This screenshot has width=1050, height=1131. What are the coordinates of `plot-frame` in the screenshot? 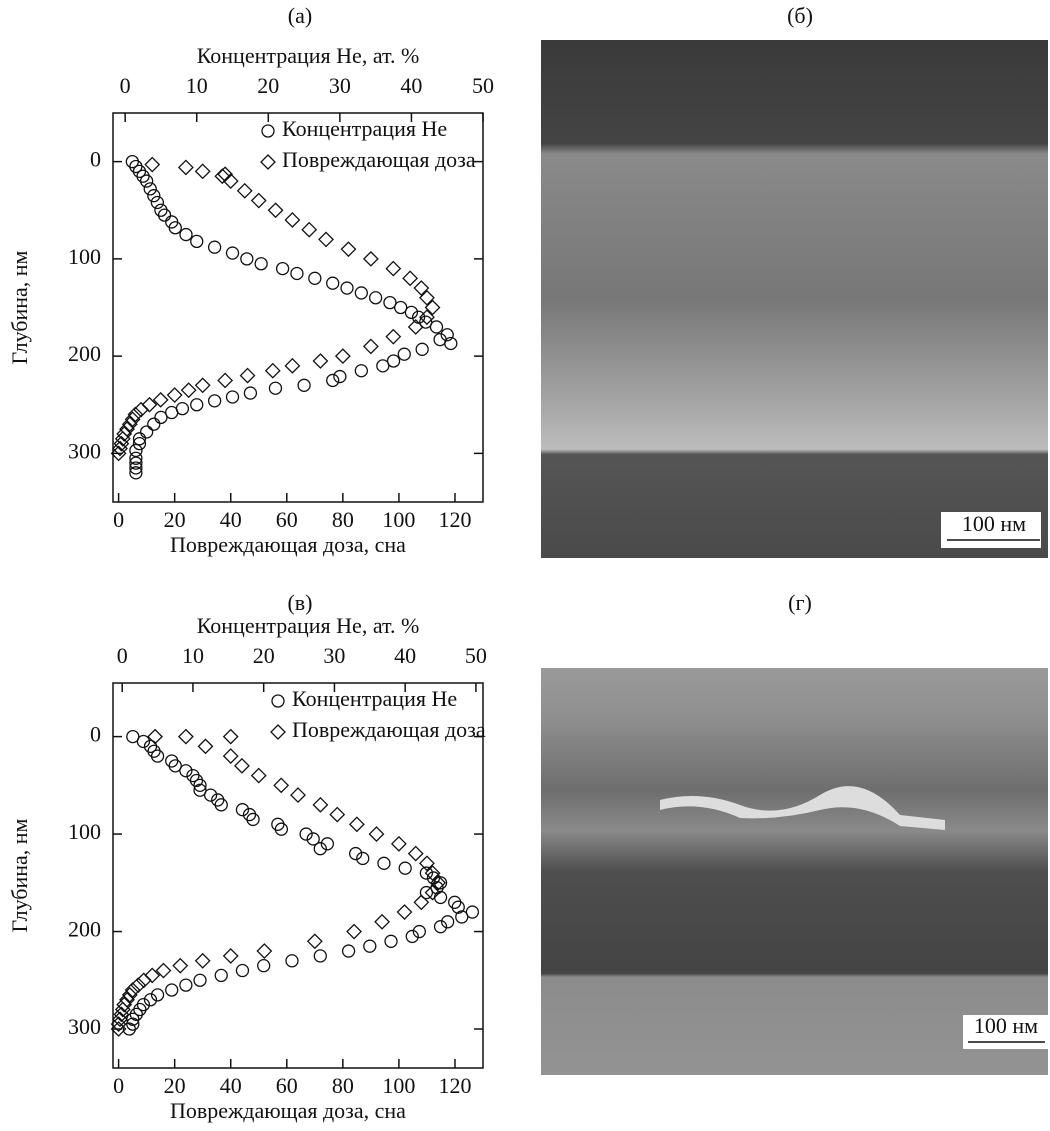 It's located at (298, 307).